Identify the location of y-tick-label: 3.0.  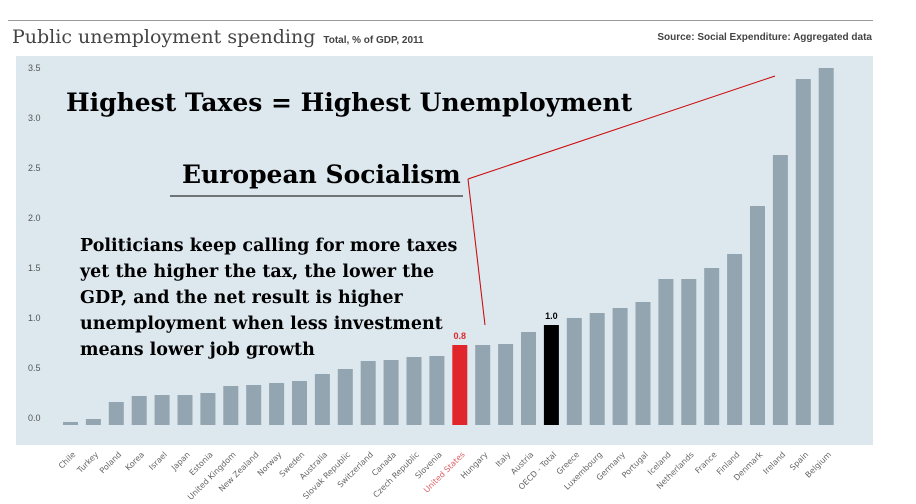
(34, 118).